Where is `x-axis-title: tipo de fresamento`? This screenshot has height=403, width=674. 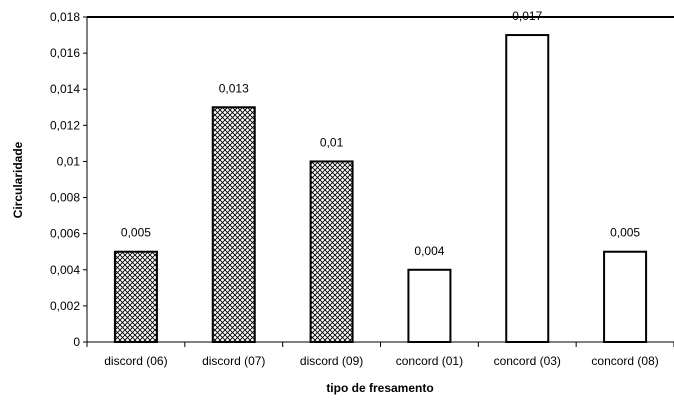
x-axis-title: tipo de fresamento is located at coordinates (379, 388).